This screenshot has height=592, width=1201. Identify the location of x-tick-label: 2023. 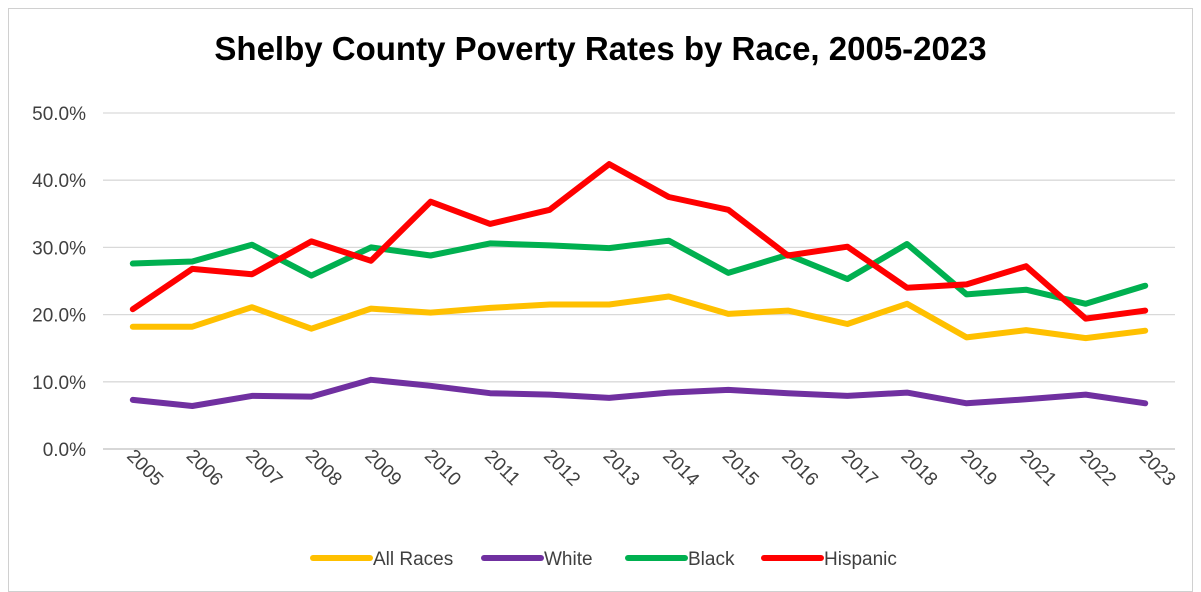
(1157, 468).